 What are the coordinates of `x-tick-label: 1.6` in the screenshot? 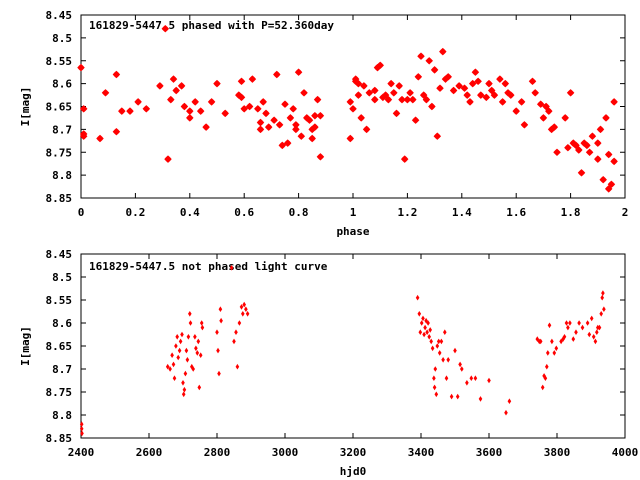 It's located at (516, 212).